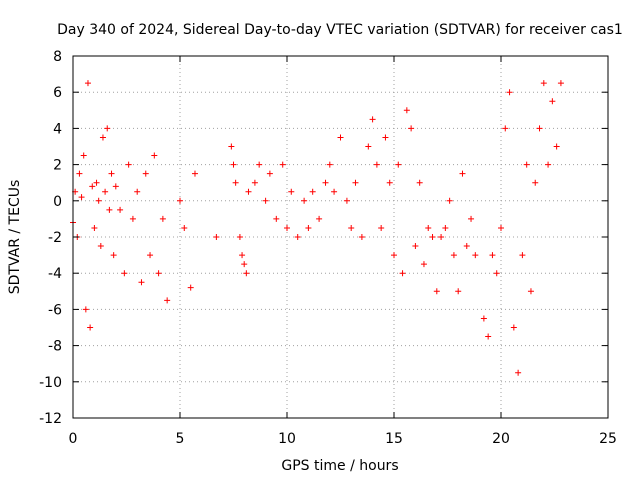  What do you see at coordinates (55, 347) in the screenshot?
I see `y-tick-label: -8` at bounding box center [55, 347].